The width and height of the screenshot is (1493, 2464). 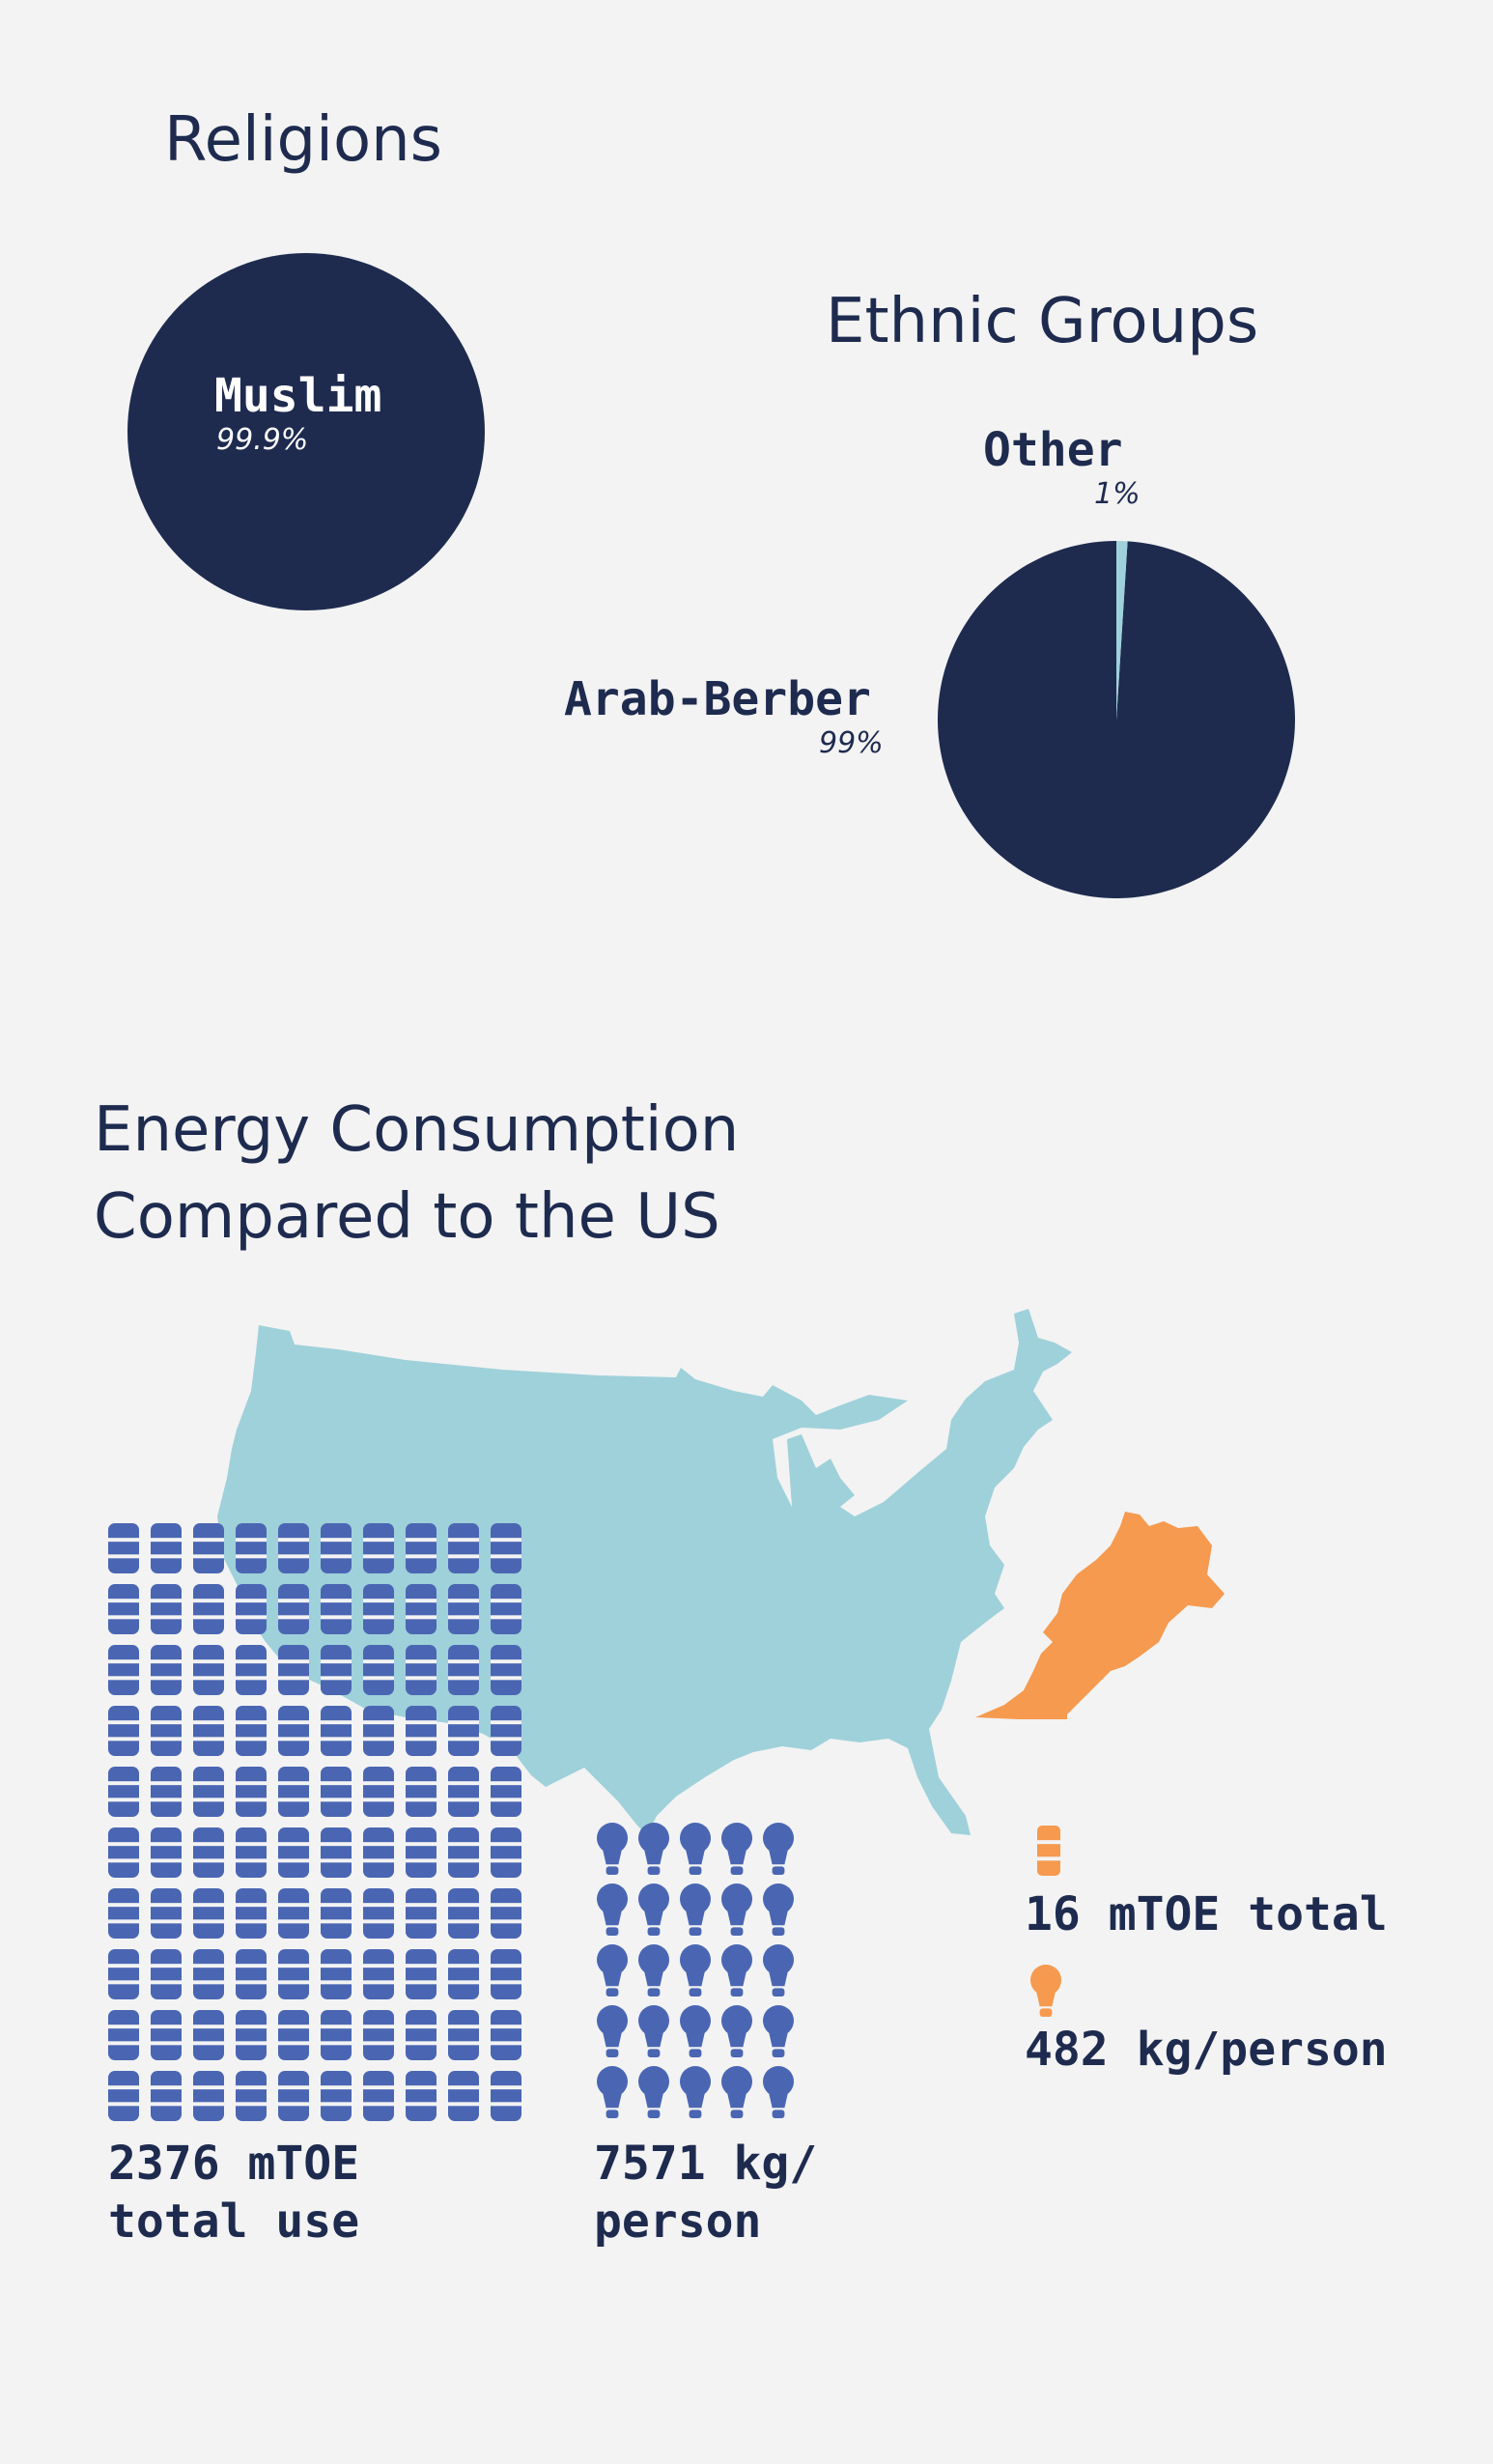 I want to click on pie-slice-arab-berber, so click(x=1117, y=719).